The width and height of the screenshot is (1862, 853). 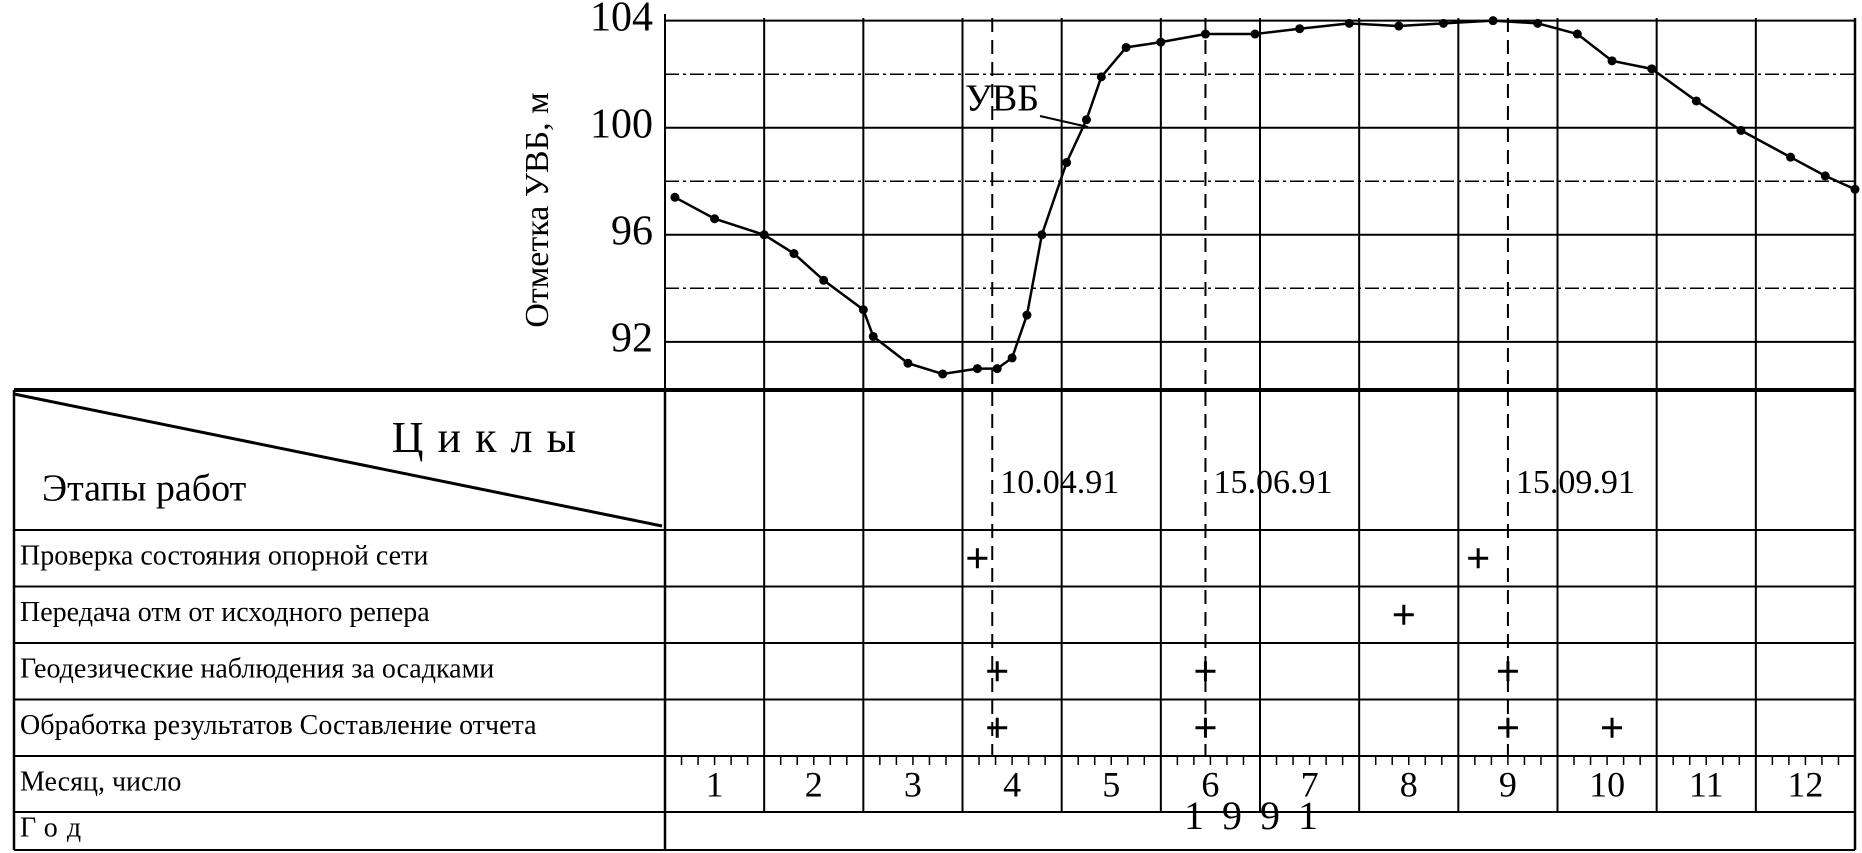 What do you see at coordinates (632, 338) in the screenshot?
I see `y-tick-label: 92` at bounding box center [632, 338].